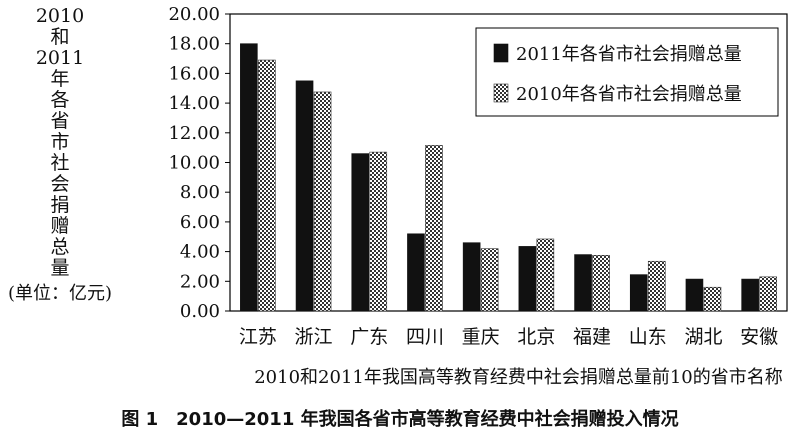 This screenshot has width=800, height=447. Describe the element at coordinates (194, 73) in the screenshot. I see `y-tick-label: 16.00` at that location.